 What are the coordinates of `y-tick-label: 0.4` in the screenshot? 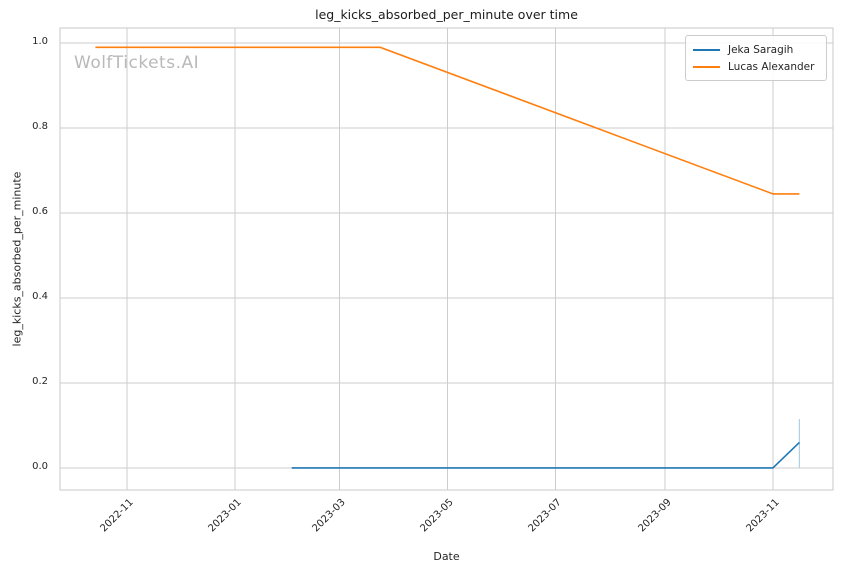 It's located at (40, 296).